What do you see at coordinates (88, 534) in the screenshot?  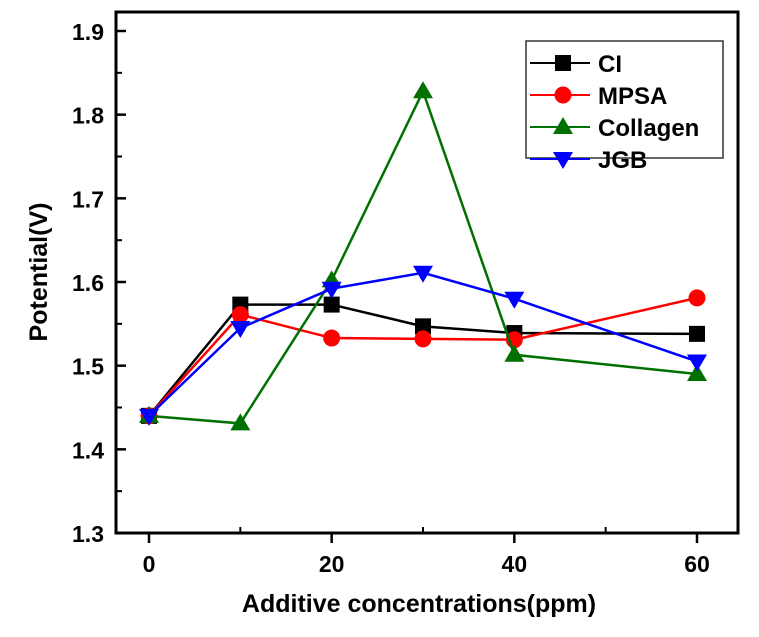 I see `y-tick-label: 1.3` at bounding box center [88, 534].